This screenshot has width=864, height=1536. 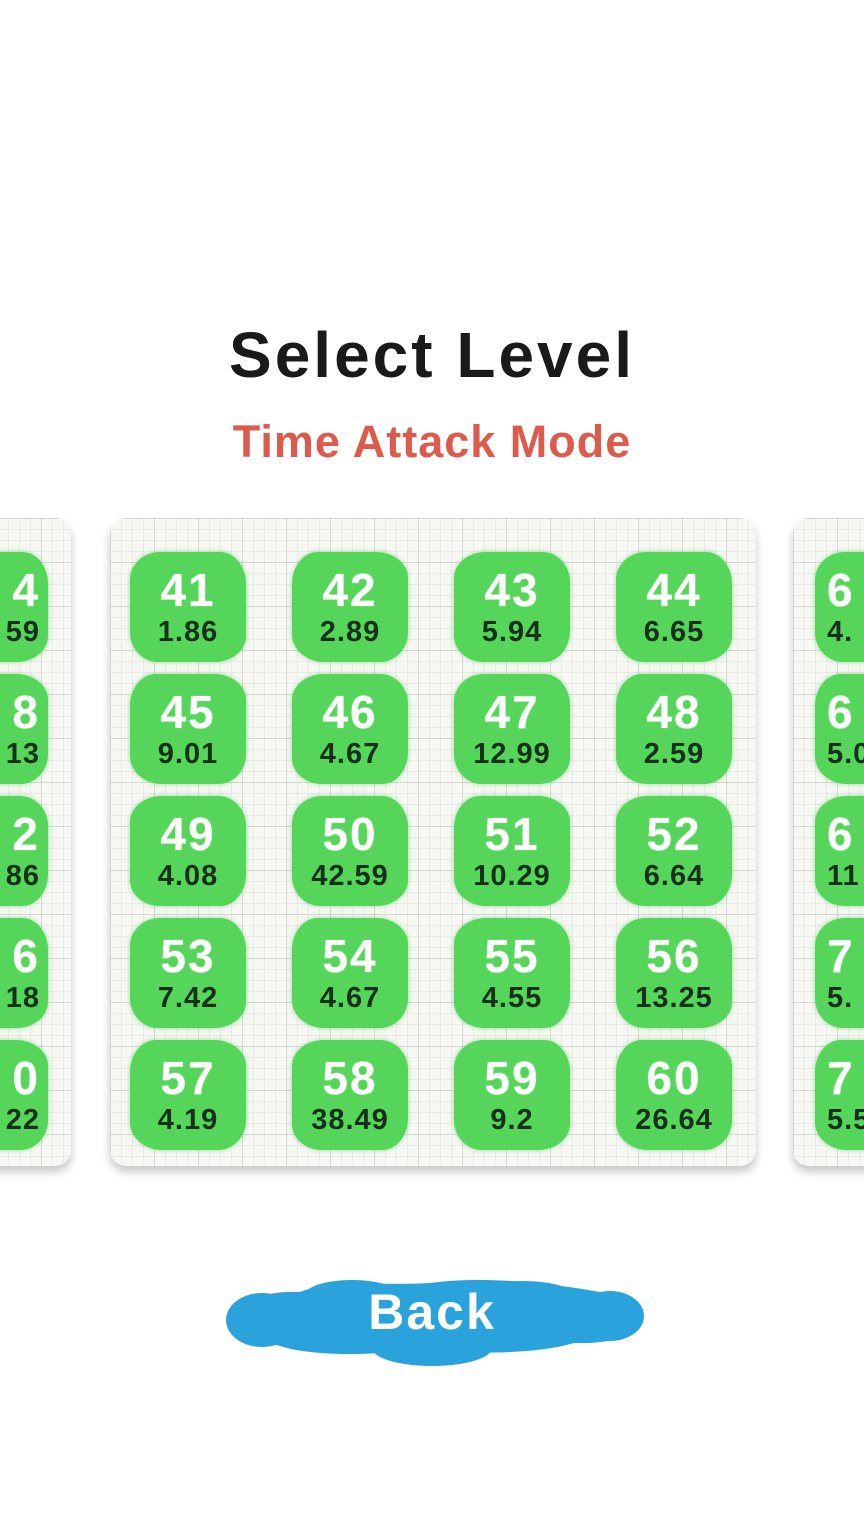 What do you see at coordinates (350, 876) in the screenshot?
I see `level-best-time: 42.59` at bounding box center [350, 876].